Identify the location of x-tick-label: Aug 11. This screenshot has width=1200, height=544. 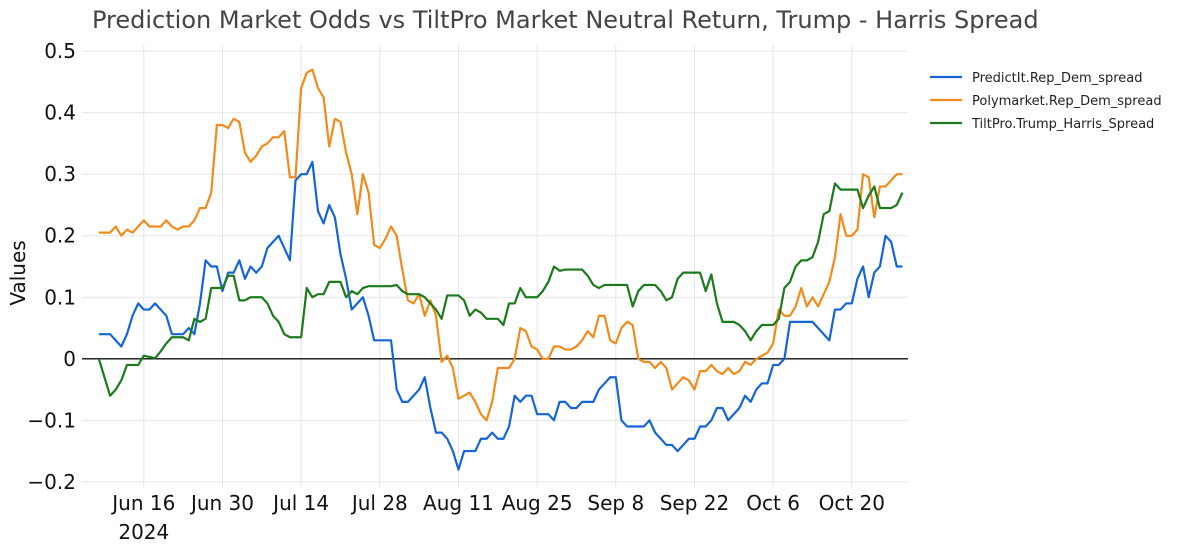
(458, 503).